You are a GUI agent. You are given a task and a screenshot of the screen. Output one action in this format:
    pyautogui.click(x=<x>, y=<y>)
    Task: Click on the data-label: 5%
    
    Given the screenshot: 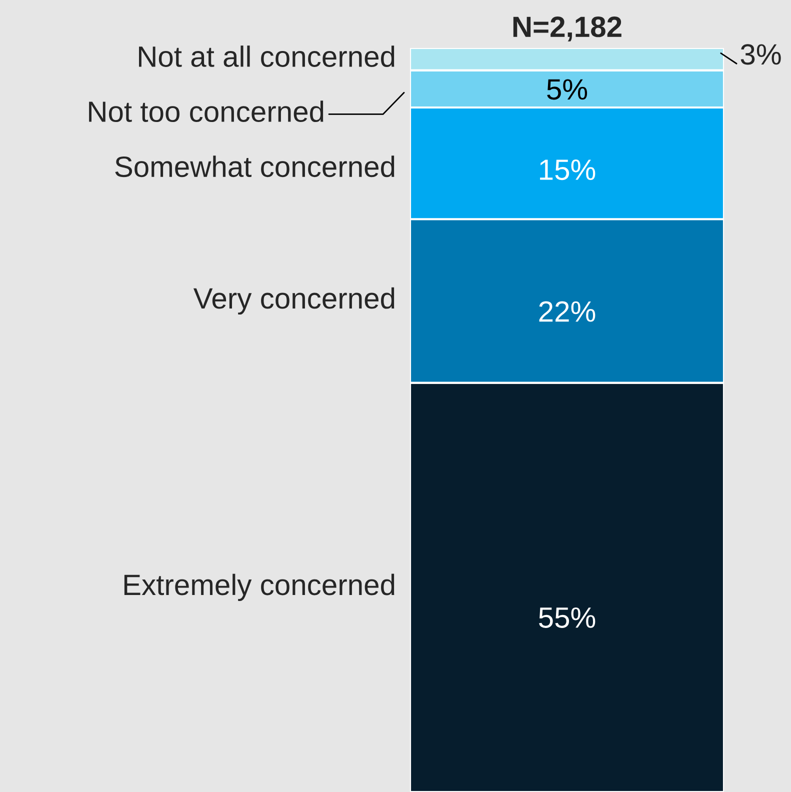 What is the action you would take?
    pyautogui.click(x=567, y=89)
    